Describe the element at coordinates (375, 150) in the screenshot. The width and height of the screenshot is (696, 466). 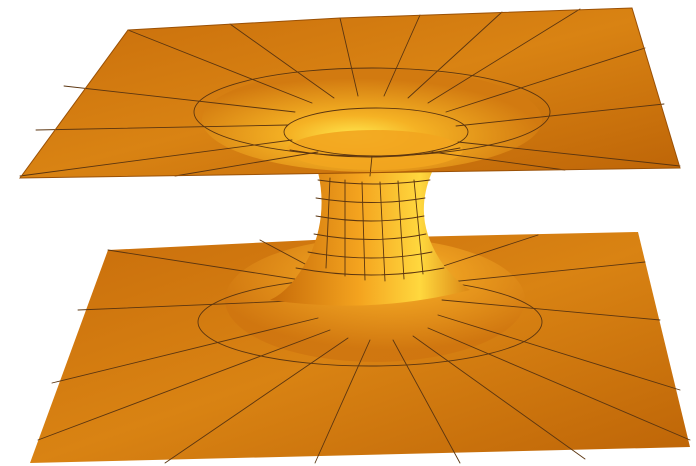
I see `throat-opening` at that location.